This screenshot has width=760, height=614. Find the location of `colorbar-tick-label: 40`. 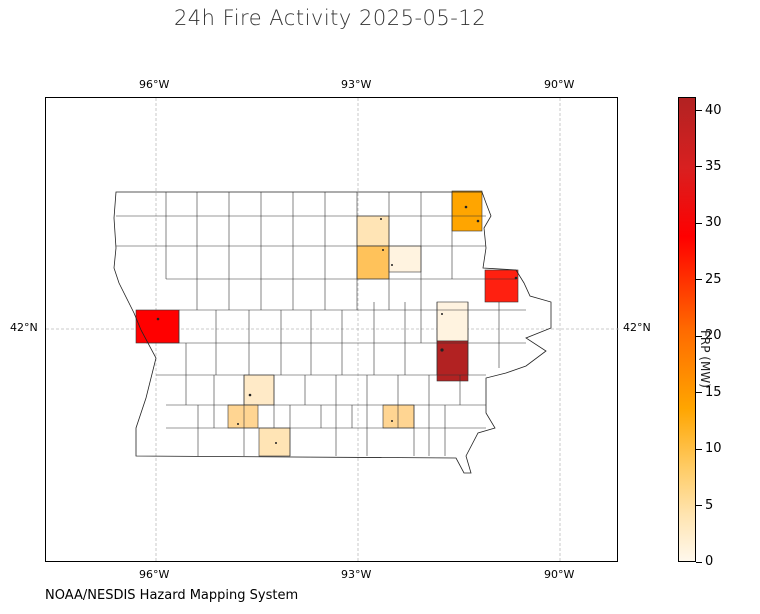

colorbar-tick-label: 40 is located at coordinates (713, 110).